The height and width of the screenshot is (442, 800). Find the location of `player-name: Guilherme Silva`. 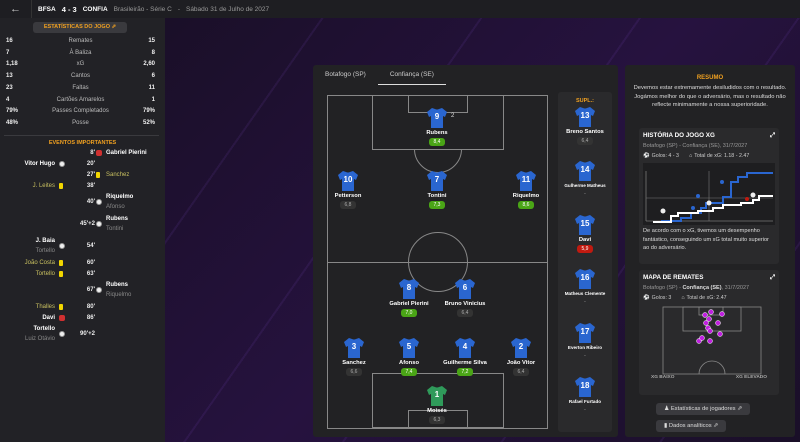

player-name: Guilherme Silva is located at coordinates (465, 363).